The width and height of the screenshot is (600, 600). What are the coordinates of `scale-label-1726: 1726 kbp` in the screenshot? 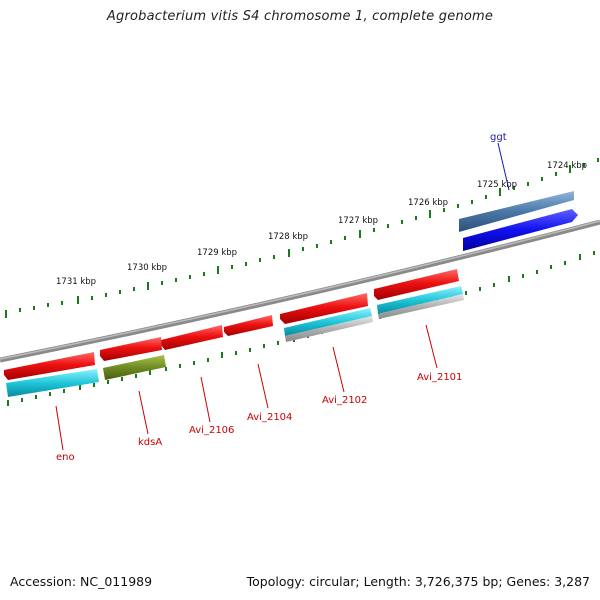 It's located at (428, 203).